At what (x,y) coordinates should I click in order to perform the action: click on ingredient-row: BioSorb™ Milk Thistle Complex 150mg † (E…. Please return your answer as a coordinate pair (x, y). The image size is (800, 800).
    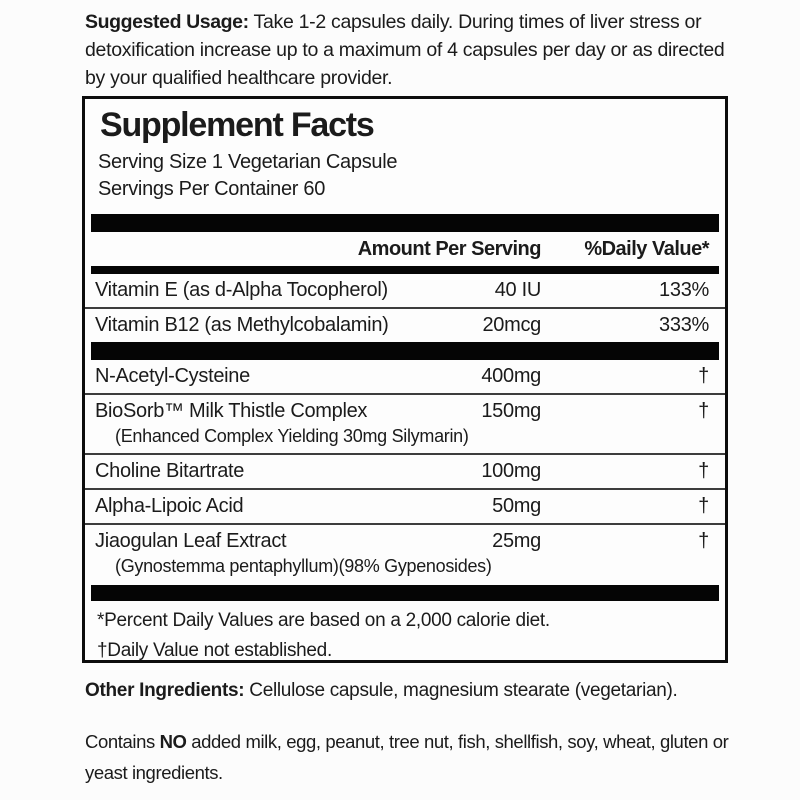
    Looking at the image, I should click on (405, 425).